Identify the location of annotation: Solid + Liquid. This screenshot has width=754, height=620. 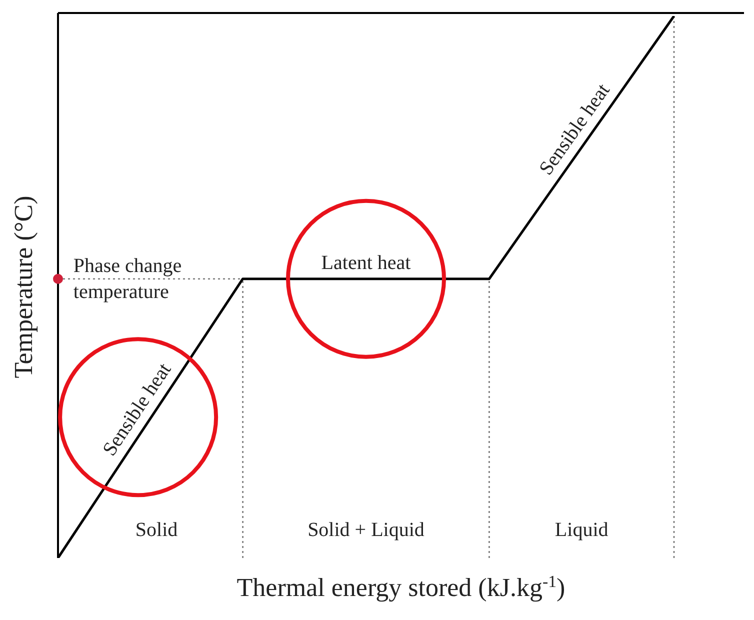
(366, 529).